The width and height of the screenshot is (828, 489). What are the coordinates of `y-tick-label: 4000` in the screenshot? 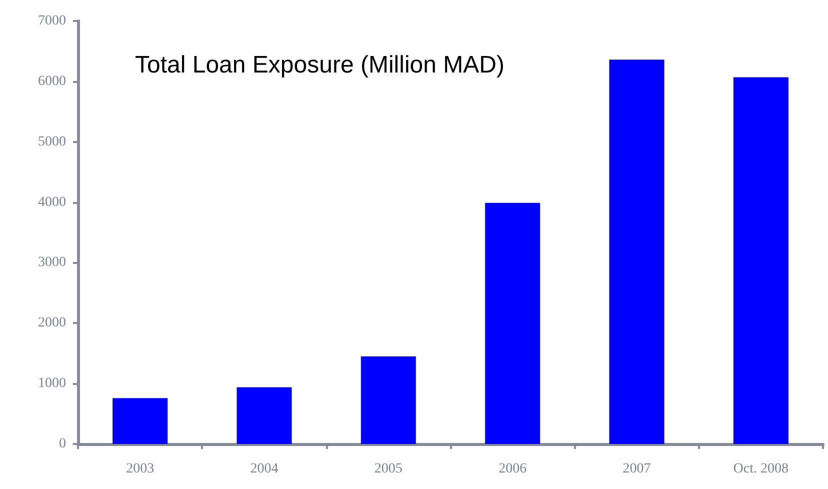 It's located at (52, 202).